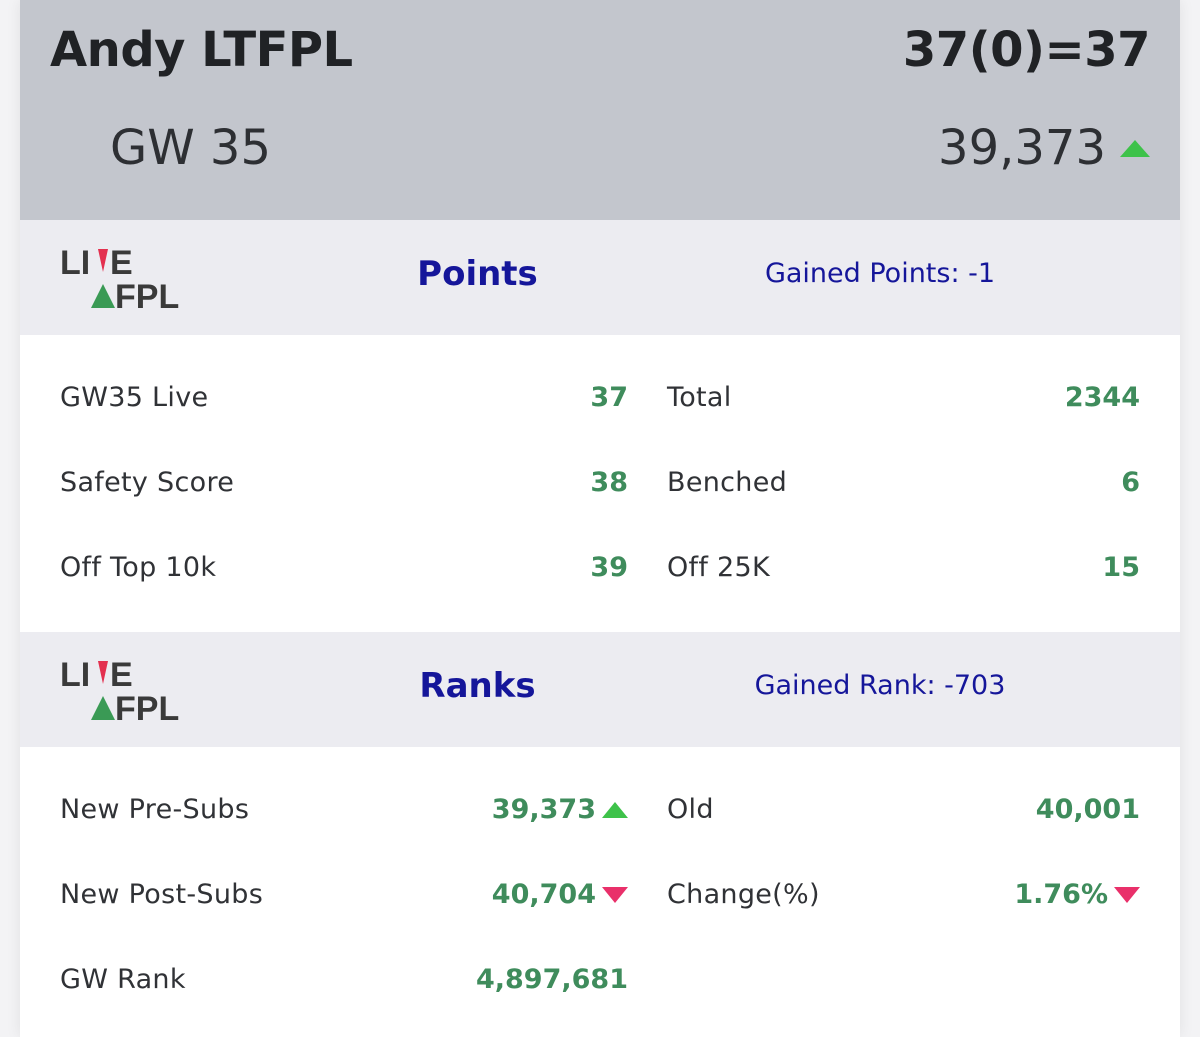 This screenshot has width=1200, height=1037. What do you see at coordinates (727, 482) in the screenshot?
I see `stat-label: Benched` at bounding box center [727, 482].